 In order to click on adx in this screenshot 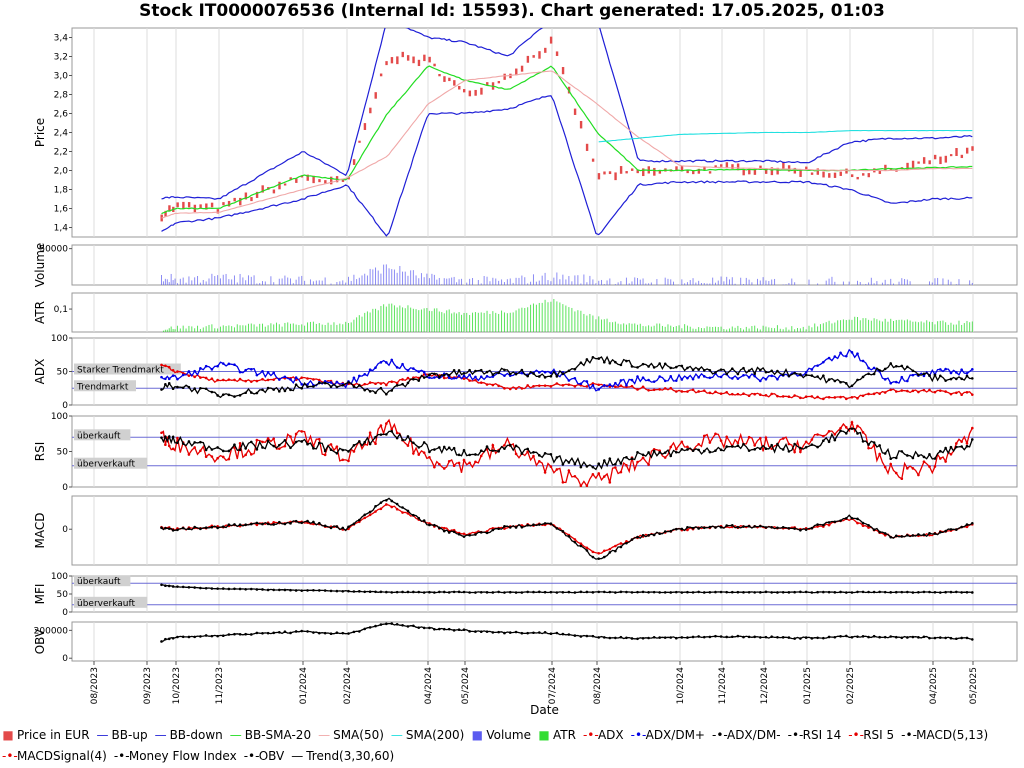, I will do `click(567, 382)`.